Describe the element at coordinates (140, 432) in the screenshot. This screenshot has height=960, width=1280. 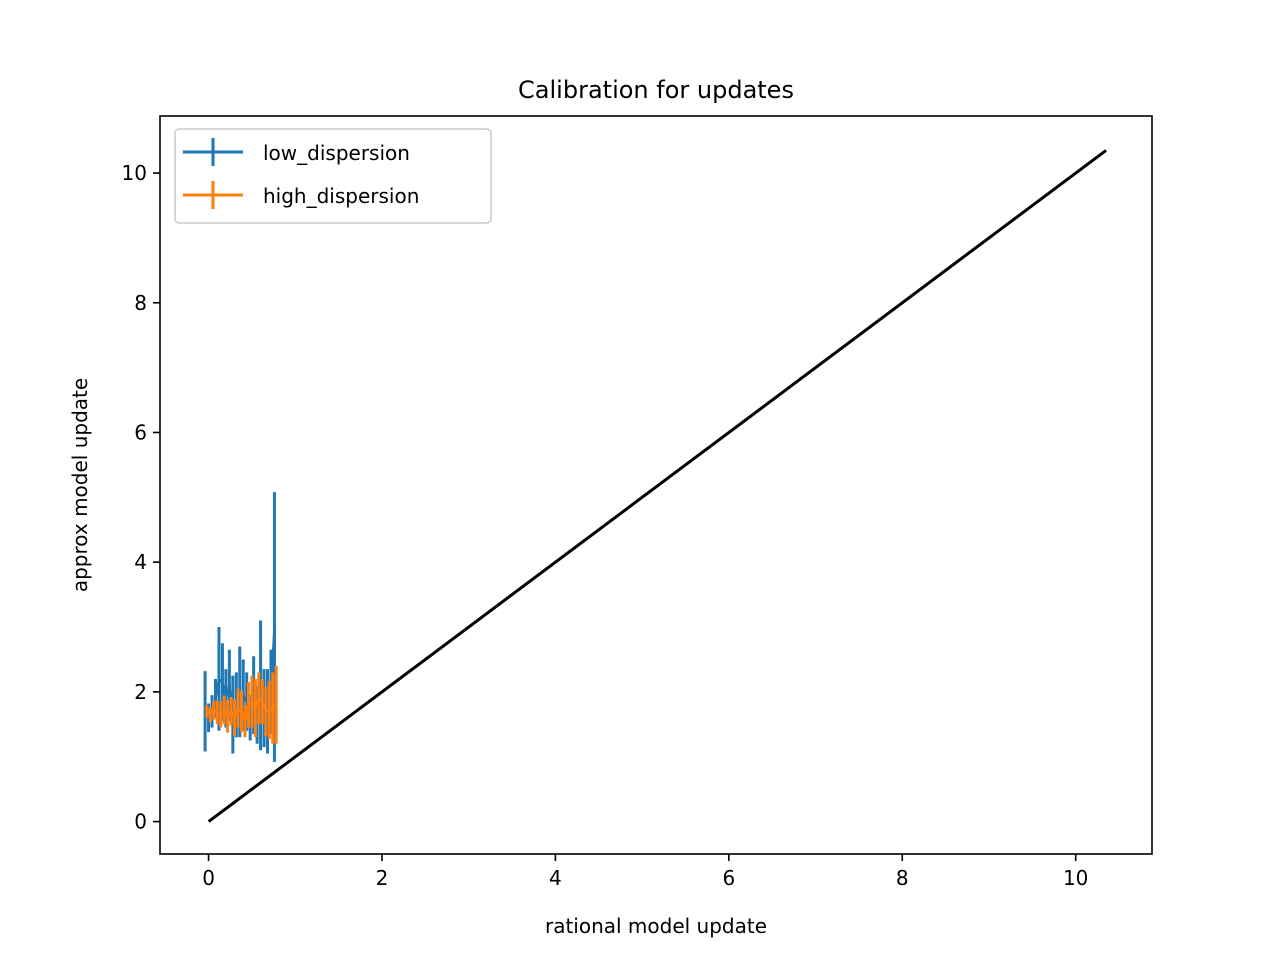
I see `y-tick-label: 6` at that location.